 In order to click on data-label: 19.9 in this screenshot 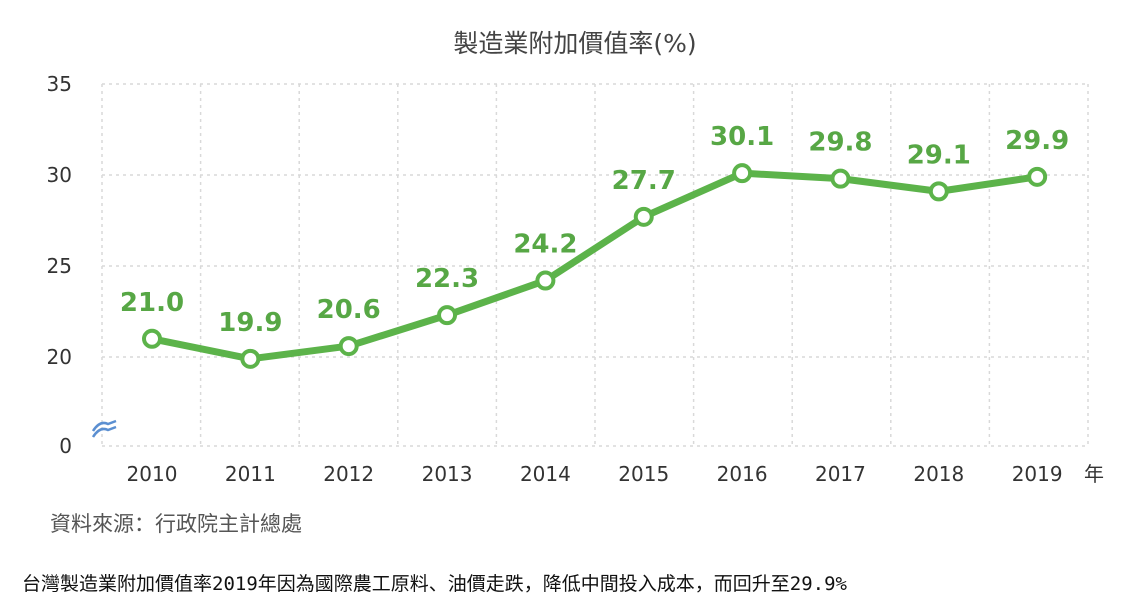, I will do `click(250, 323)`.